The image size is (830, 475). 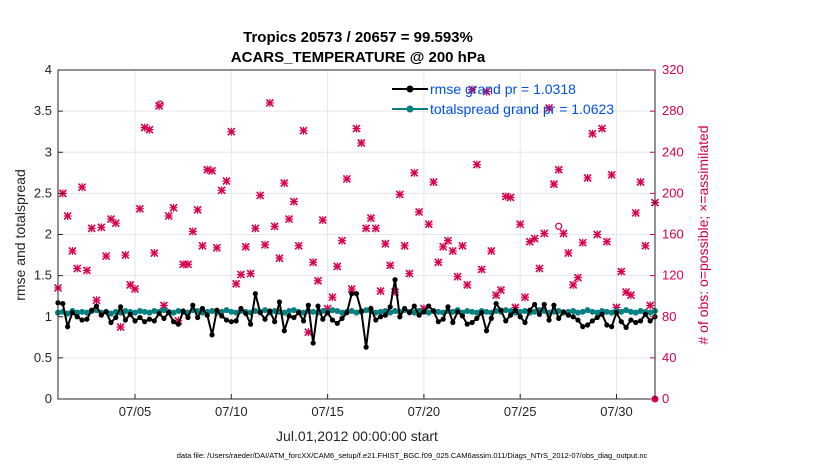 I want to click on chart-title-line2: ACARS_TEMPERATURE @ 200 hPa, so click(x=358, y=57).